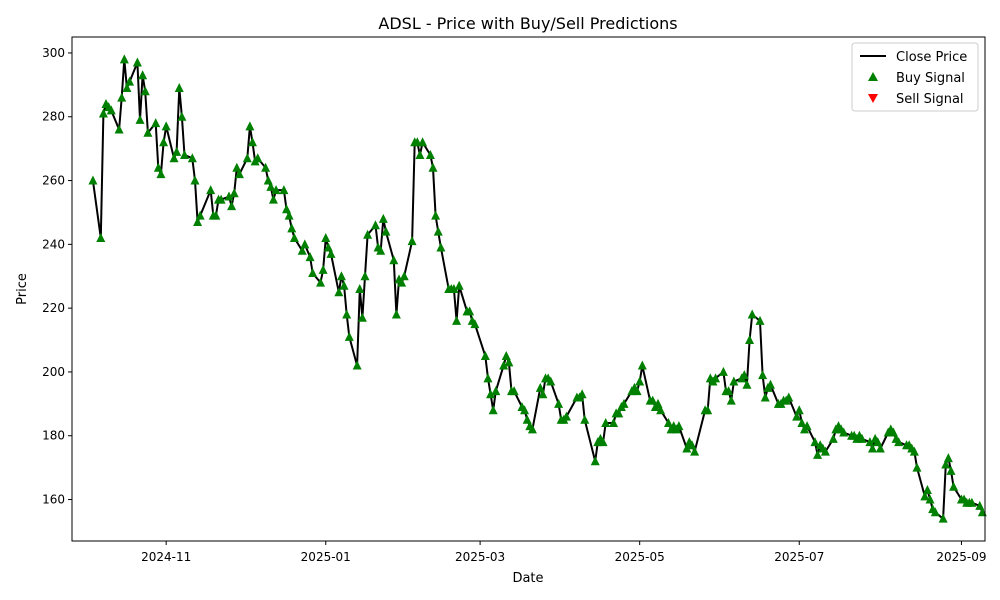  What do you see at coordinates (166, 557) in the screenshot?
I see `x-tick-label: 2024-11` at bounding box center [166, 557].